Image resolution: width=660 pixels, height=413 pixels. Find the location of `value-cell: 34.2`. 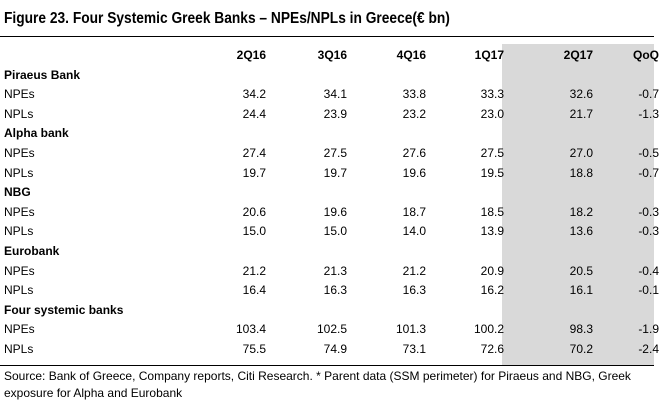

value-cell: 34.2 is located at coordinates (254, 94).